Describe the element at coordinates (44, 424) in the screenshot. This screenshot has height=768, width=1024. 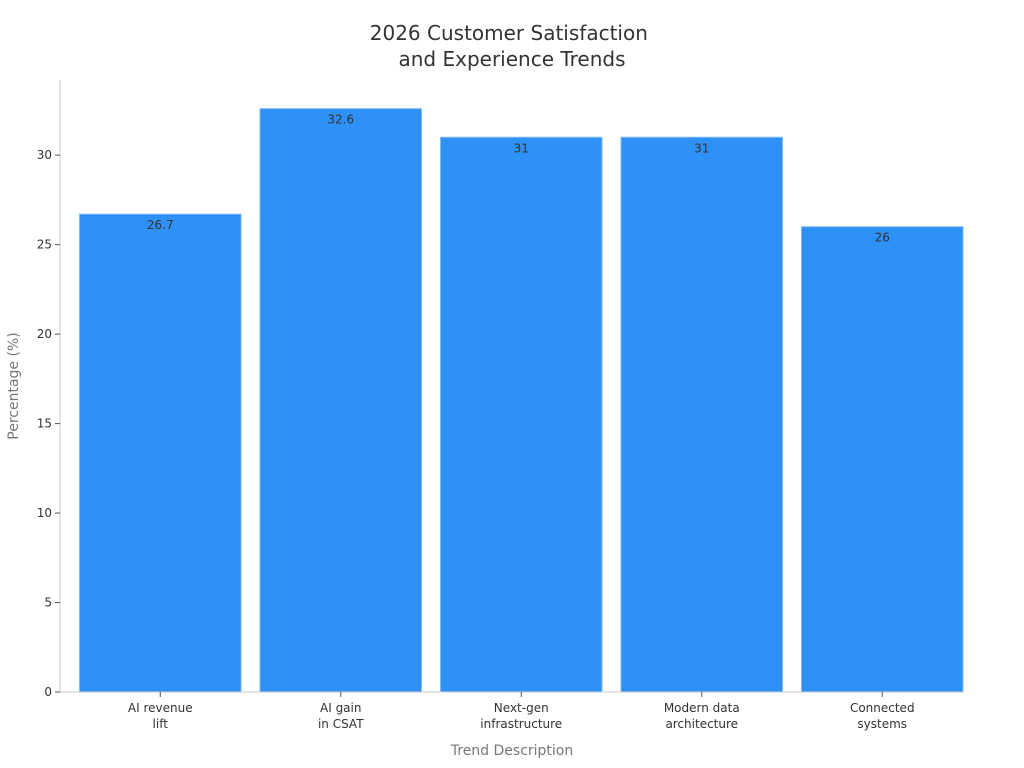
I see `y-tick-label-15: 15` at that location.